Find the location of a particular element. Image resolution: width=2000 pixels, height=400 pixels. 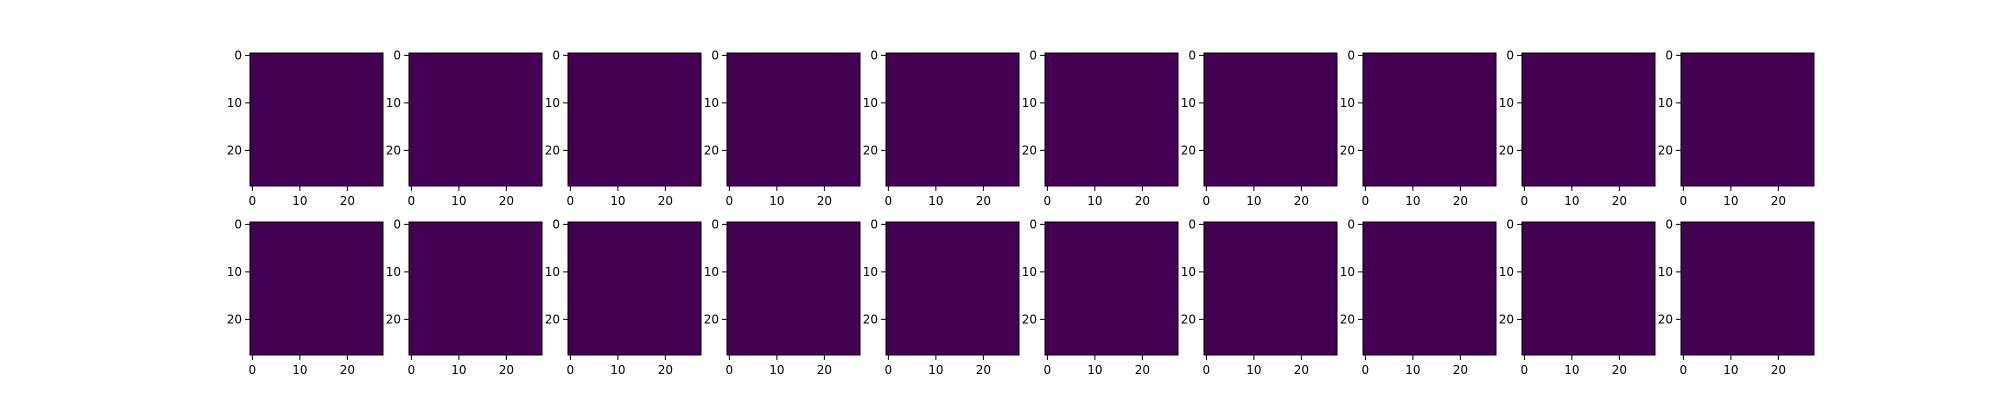

image-panel-top-character-8: 0 10 20 0 10 20 is located at coordinates (1418, 128).